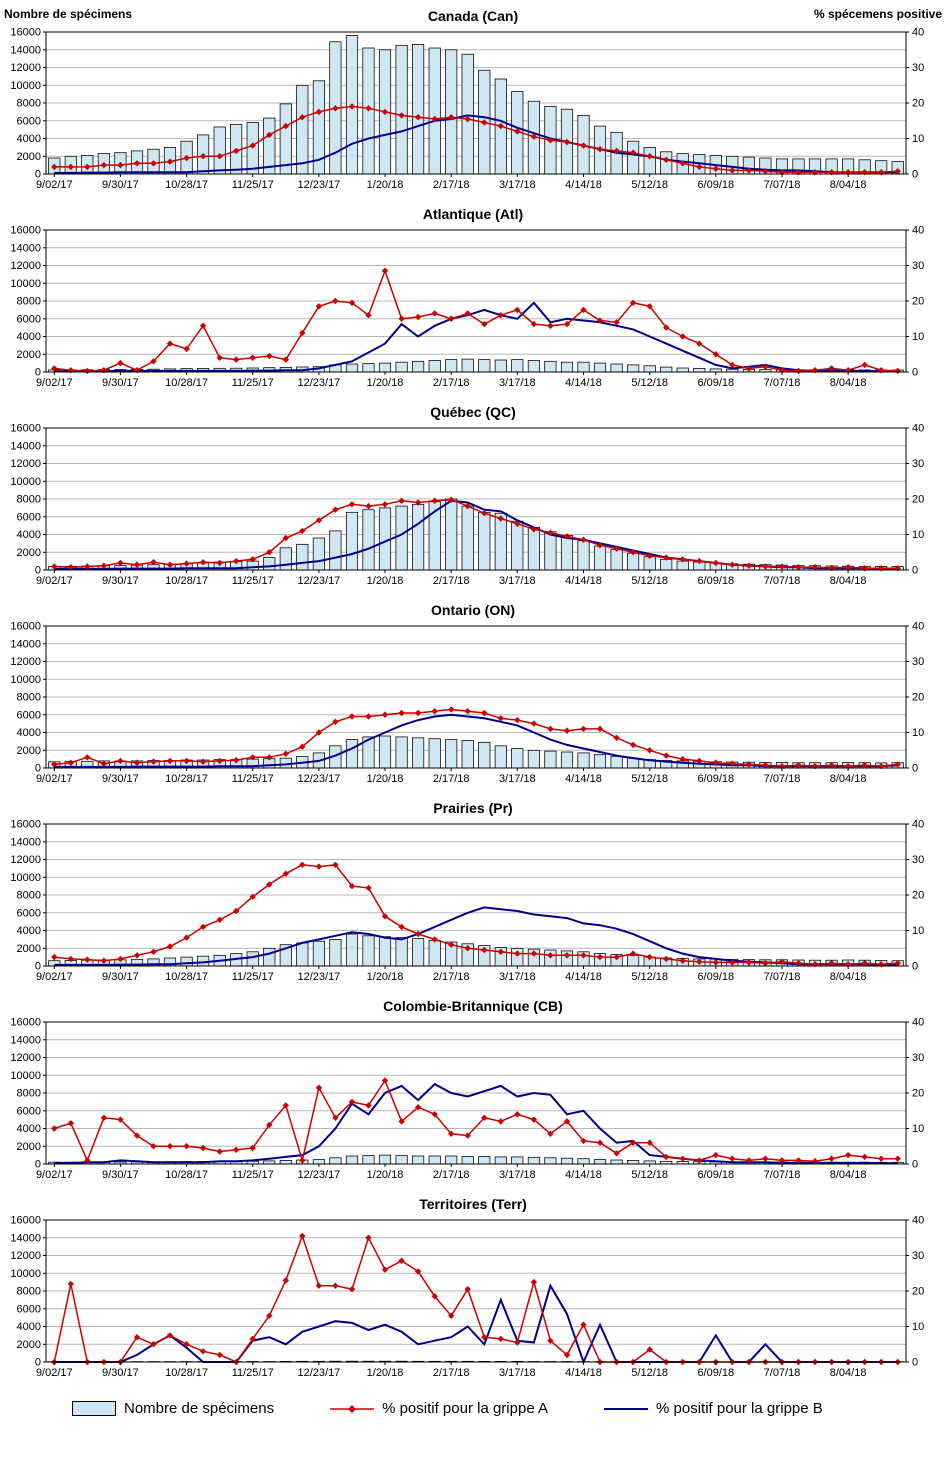  What do you see at coordinates (473, 1204) in the screenshot?
I see `chart-header-territoires: Territoires (Terr)` at bounding box center [473, 1204].